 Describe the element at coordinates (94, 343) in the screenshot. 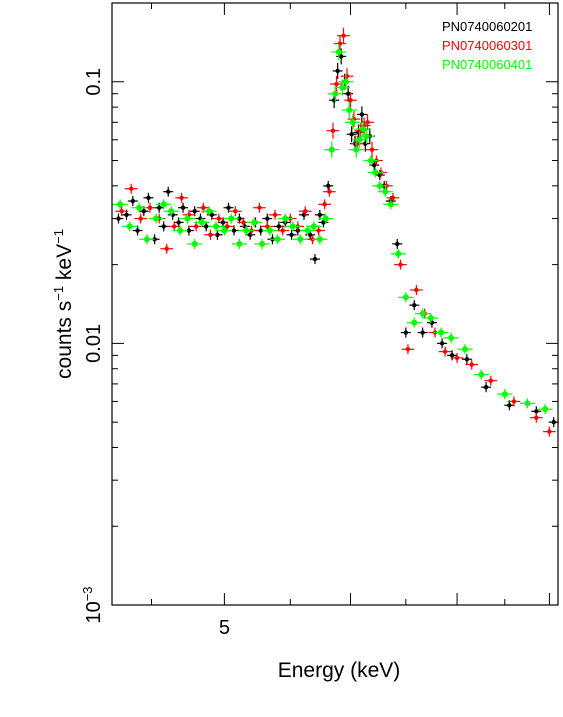

I see `y-tick-label-0.01: 0.01` at that location.